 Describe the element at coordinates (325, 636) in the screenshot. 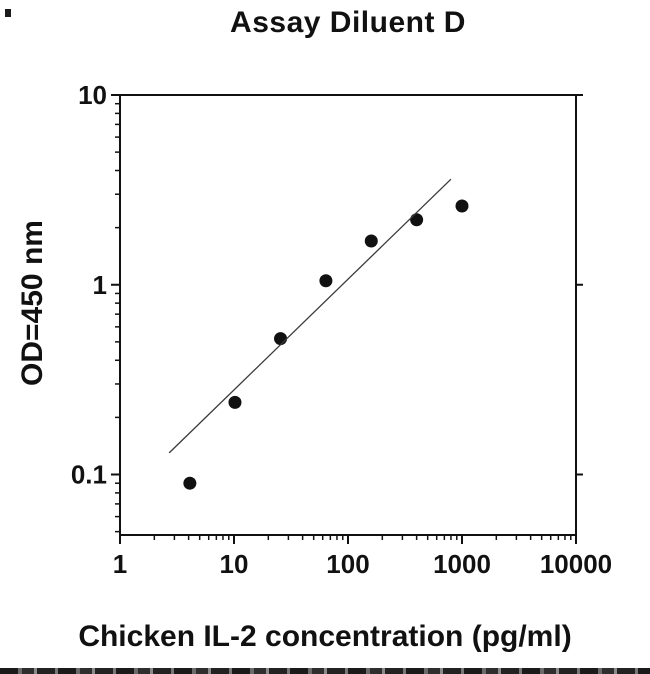

I see `x-axis-title: Chicken IL-2 concentration (pg/ml)` at that location.